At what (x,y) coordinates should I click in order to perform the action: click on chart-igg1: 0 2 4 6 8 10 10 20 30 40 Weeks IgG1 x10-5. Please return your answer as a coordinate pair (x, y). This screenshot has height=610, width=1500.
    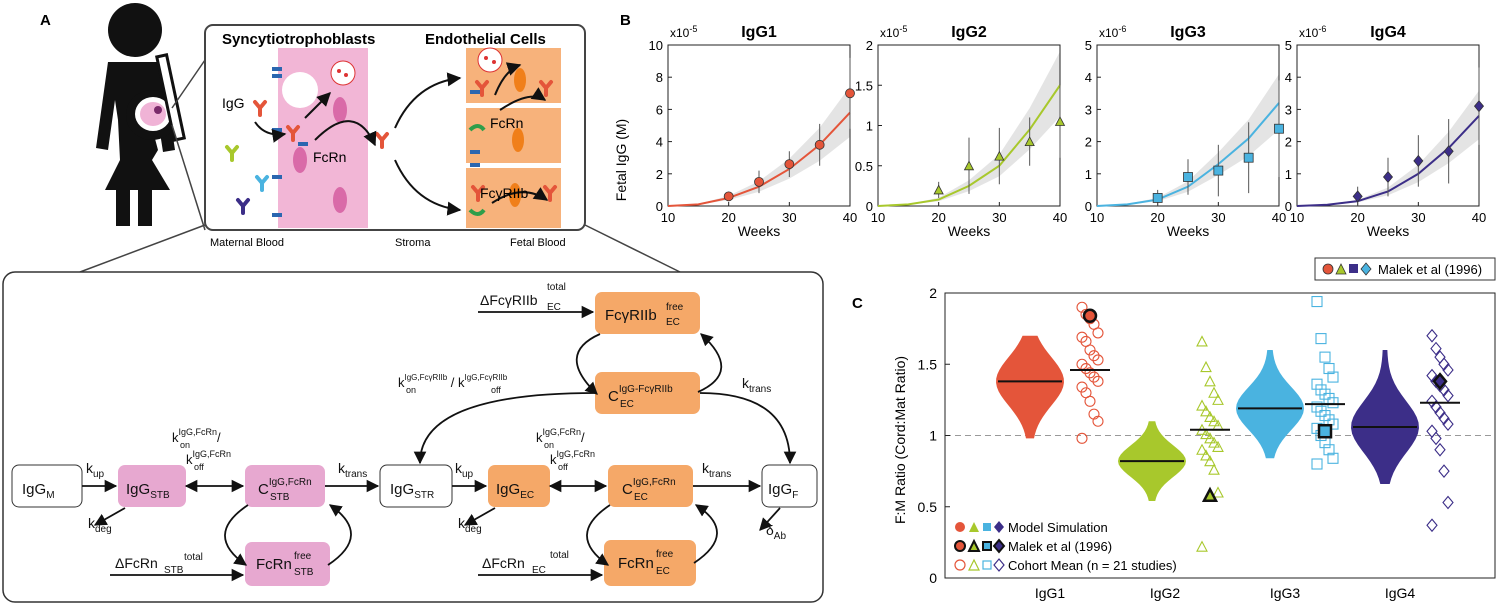
    Looking at the image, I should click on (753, 131).